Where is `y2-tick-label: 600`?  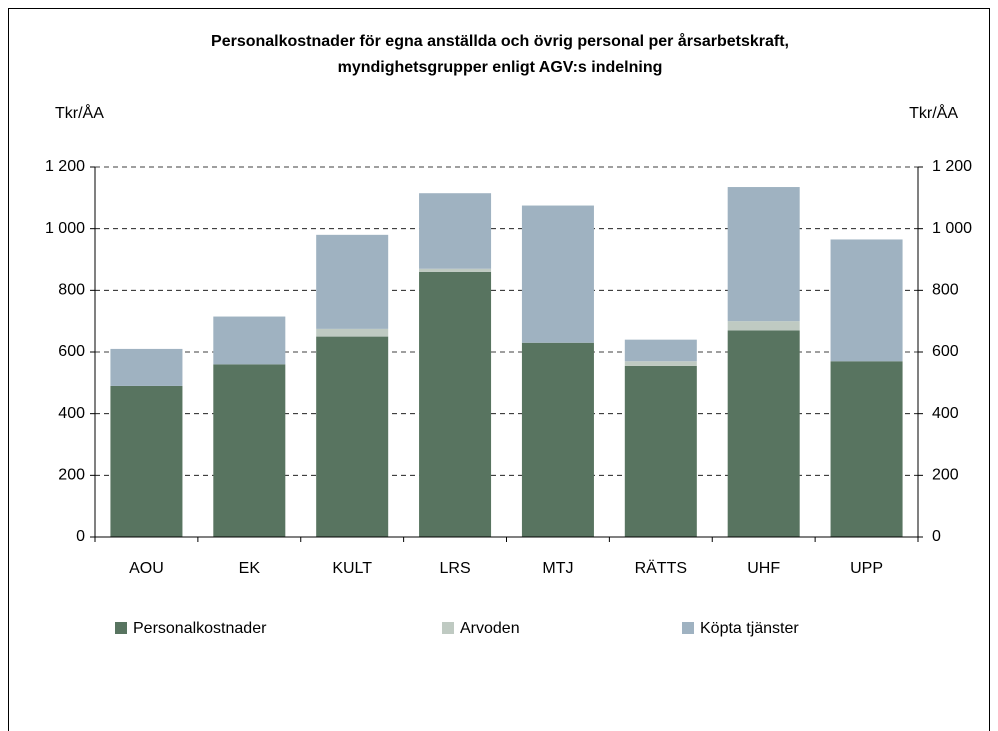
y2-tick-label: 600 is located at coordinates (945, 351).